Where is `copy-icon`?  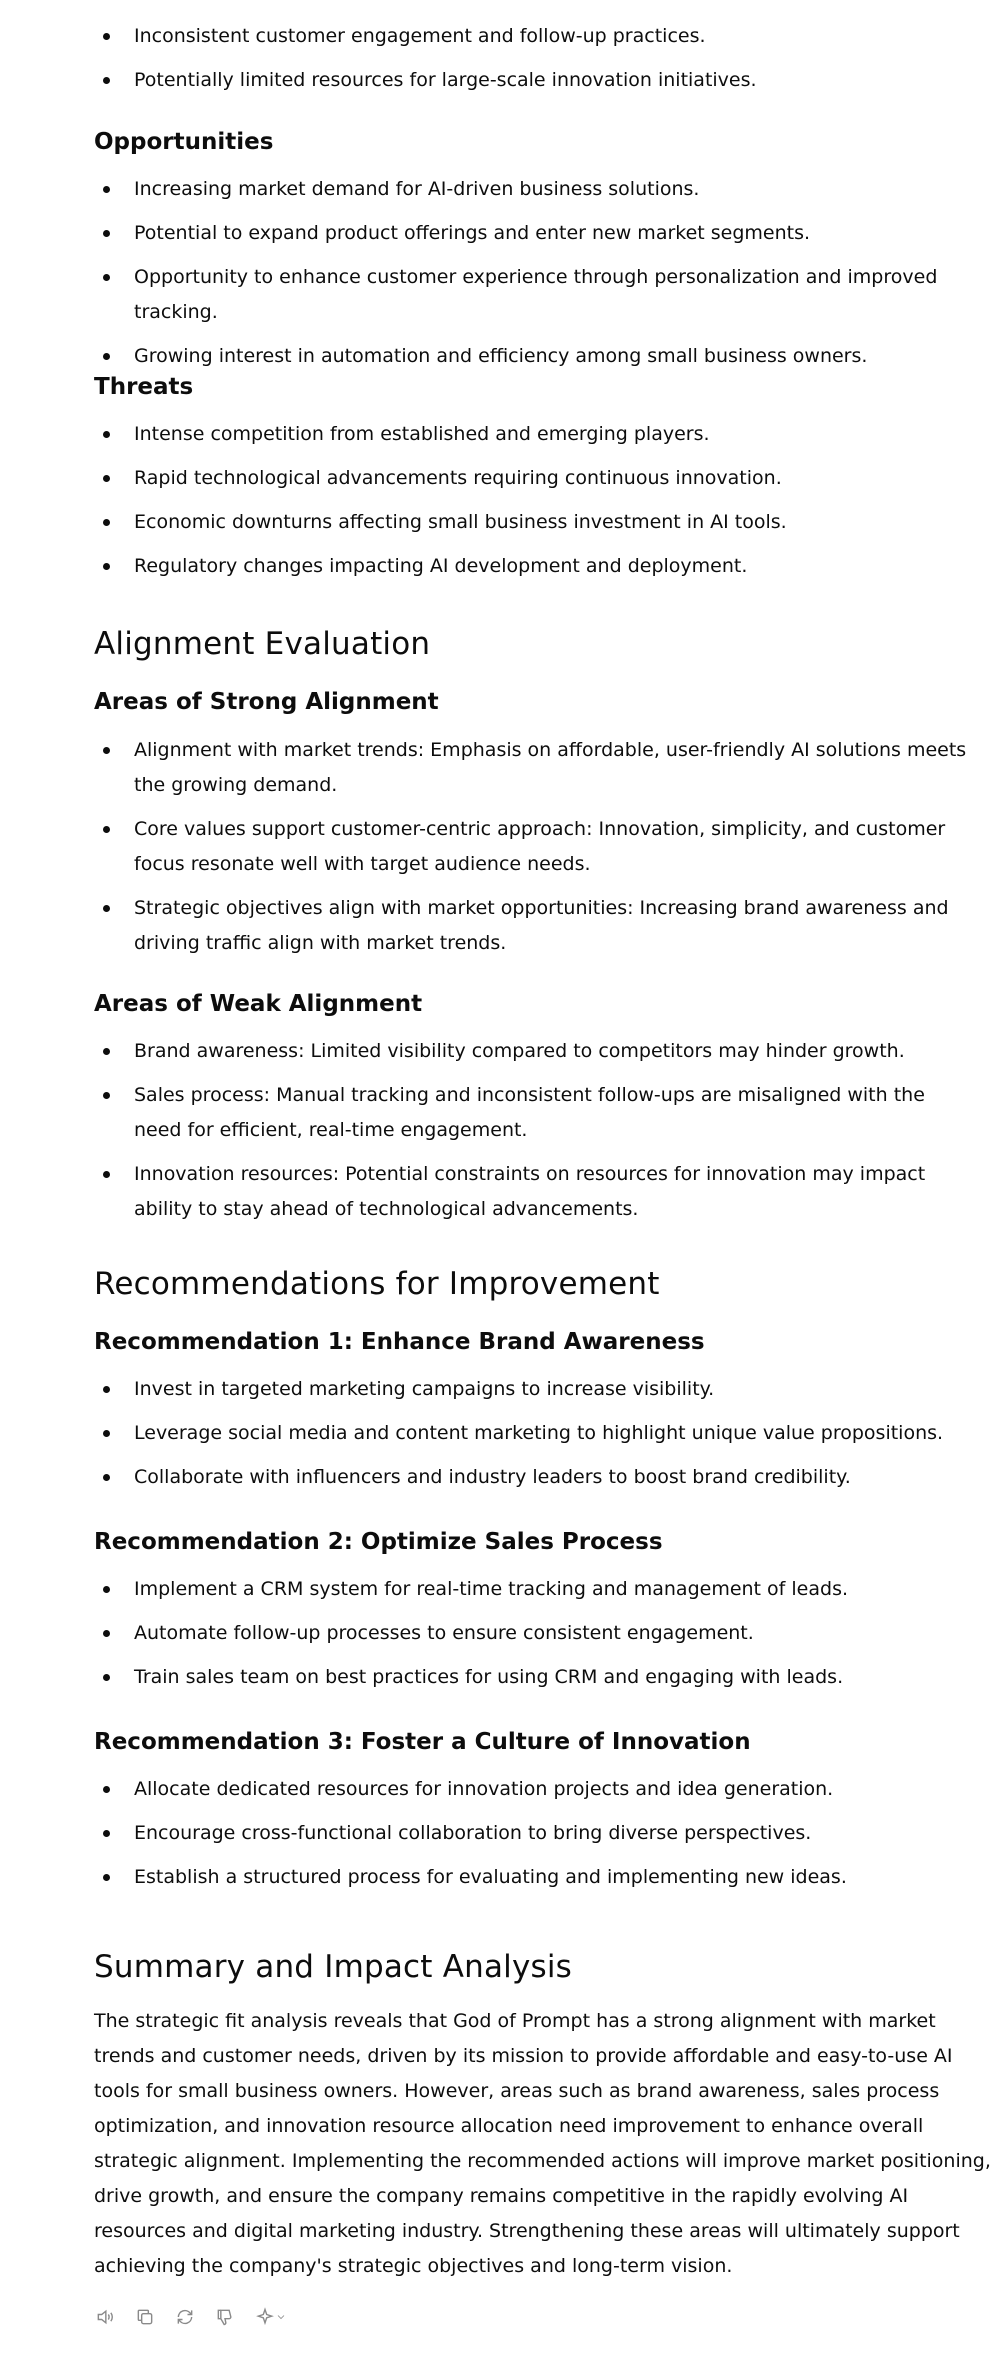
copy-icon is located at coordinates (145, 2317).